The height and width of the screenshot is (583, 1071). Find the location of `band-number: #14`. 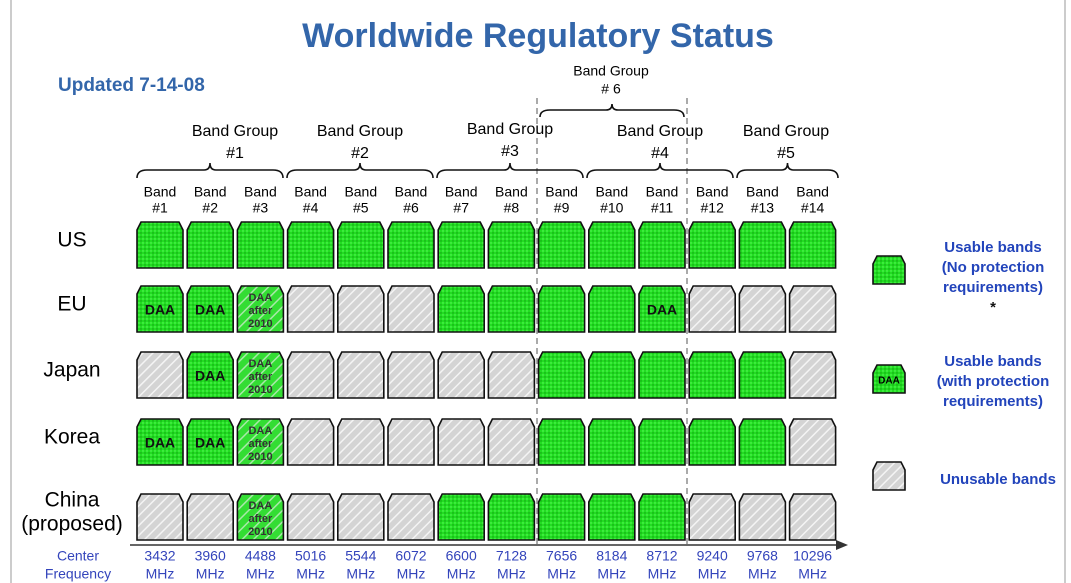

band-number: #14 is located at coordinates (813, 208).